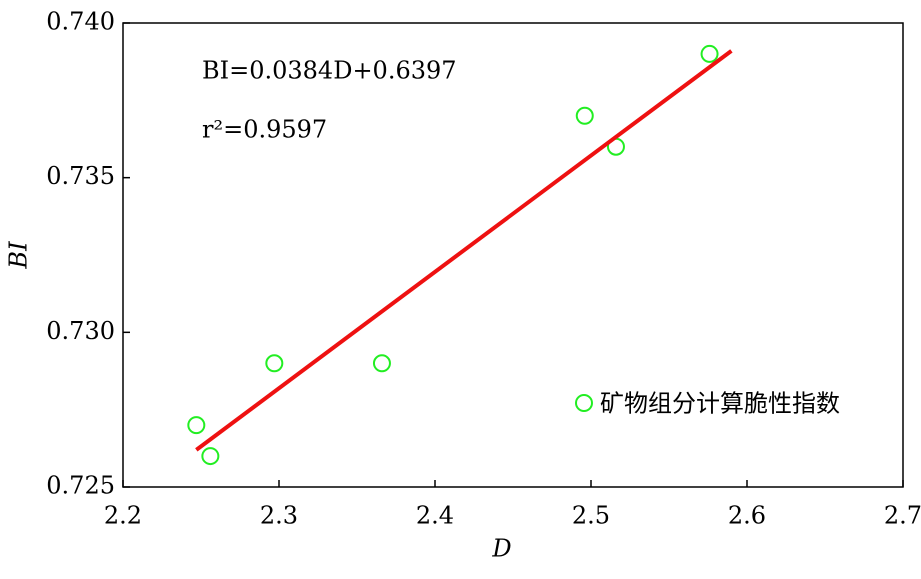 Image resolution: width=921 pixels, height=579 pixels. I want to click on x-tick-label: 2.3, so click(279, 516).